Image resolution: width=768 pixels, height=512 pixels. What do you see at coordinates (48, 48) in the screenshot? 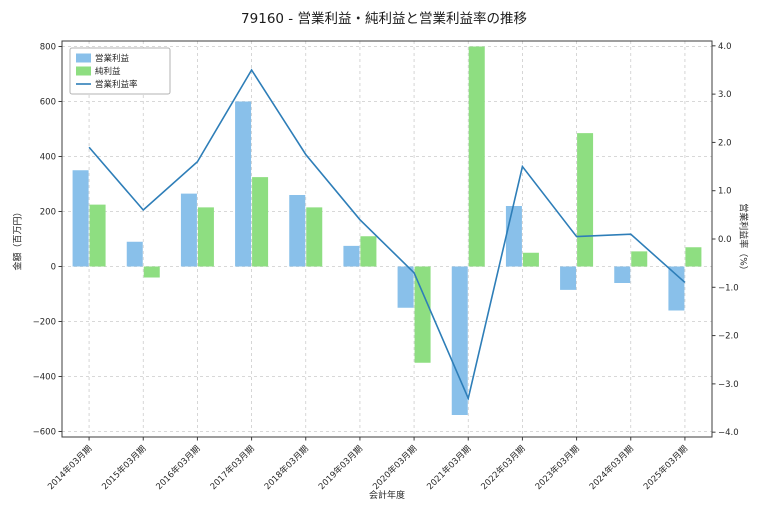
I see `y-tick-label-left: 800` at bounding box center [48, 48].